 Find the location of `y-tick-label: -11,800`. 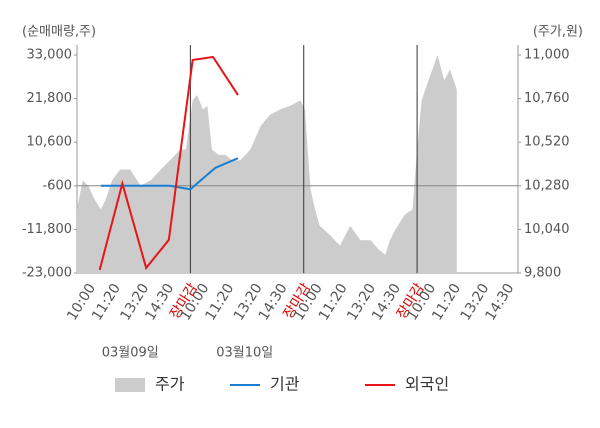

y-tick-label: -11,800 is located at coordinates (47, 229).